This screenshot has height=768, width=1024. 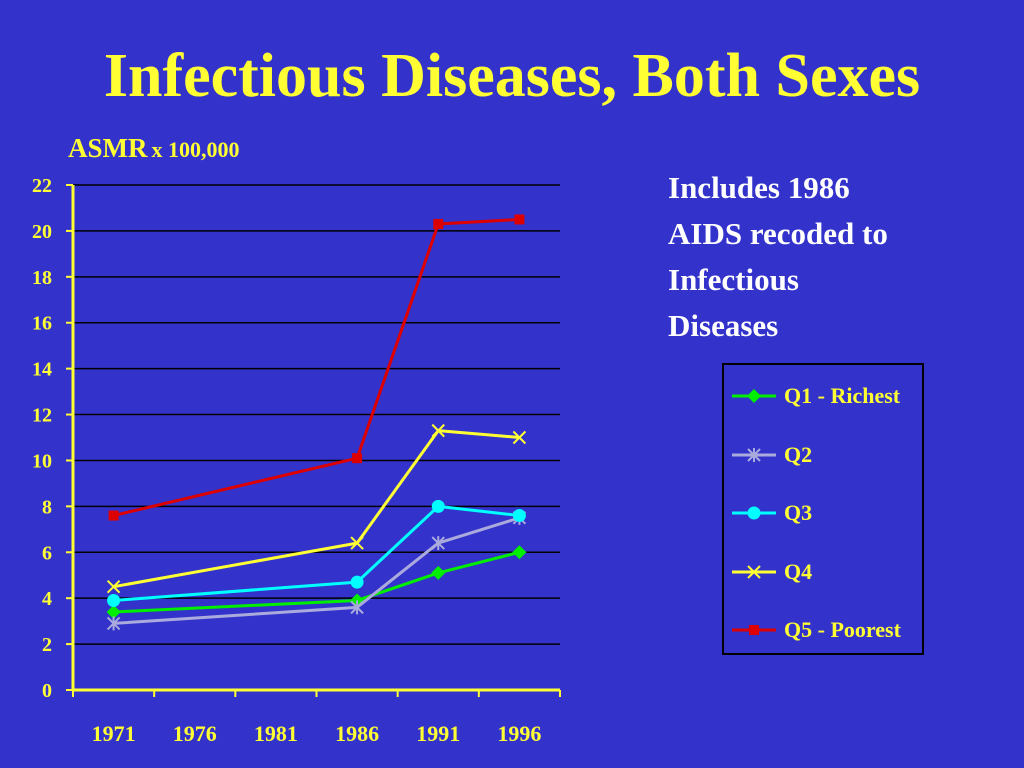 I want to click on y-tick-label: 10, so click(x=42, y=461).